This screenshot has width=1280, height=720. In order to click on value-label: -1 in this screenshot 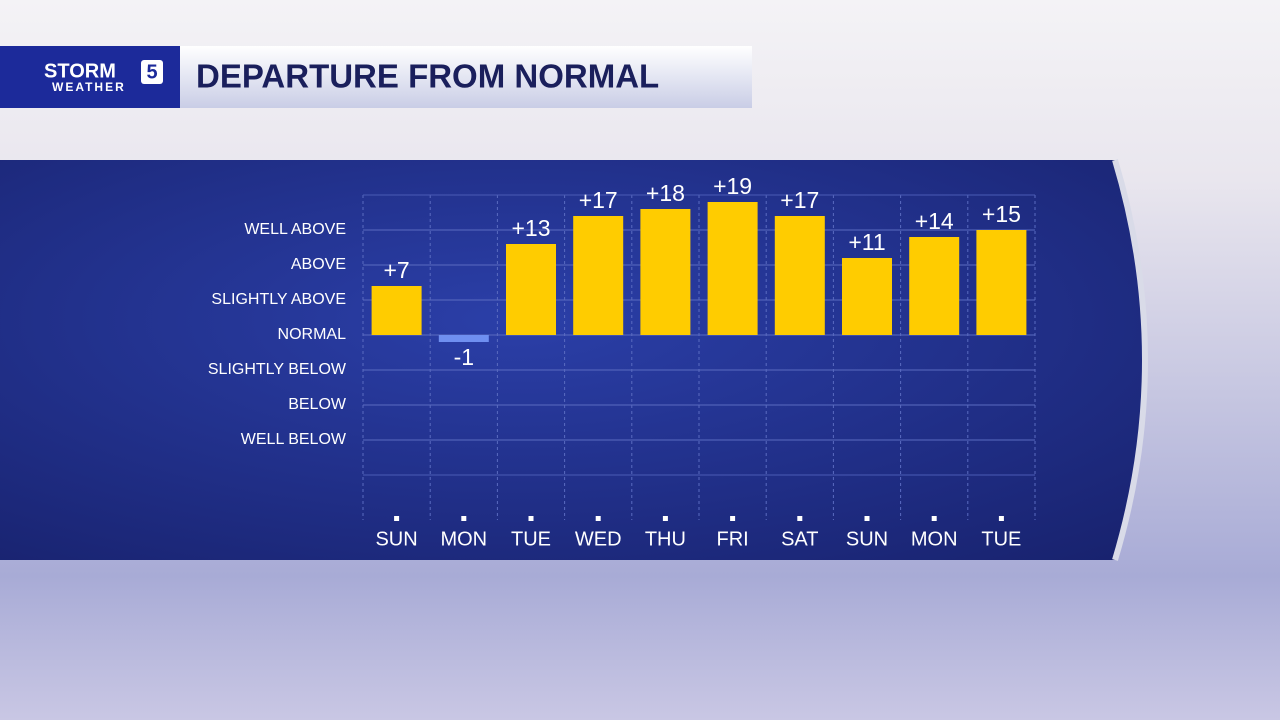, I will do `click(464, 357)`.